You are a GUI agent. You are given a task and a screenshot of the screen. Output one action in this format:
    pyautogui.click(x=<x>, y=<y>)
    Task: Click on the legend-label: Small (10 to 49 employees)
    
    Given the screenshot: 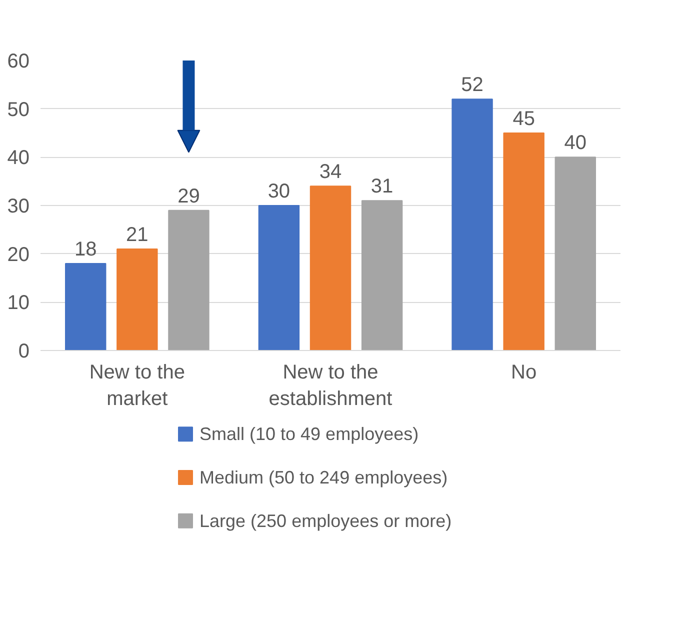 What is the action you would take?
    pyautogui.click(x=309, y=434)
    